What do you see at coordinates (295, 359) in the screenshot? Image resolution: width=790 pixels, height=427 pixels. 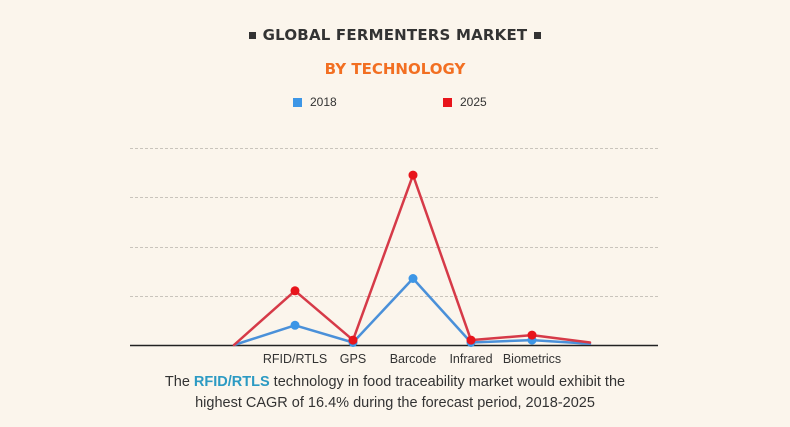 I see `x-tick-label-rfid-rtls: RFID/RTLS` at bounding box center [295, 359].